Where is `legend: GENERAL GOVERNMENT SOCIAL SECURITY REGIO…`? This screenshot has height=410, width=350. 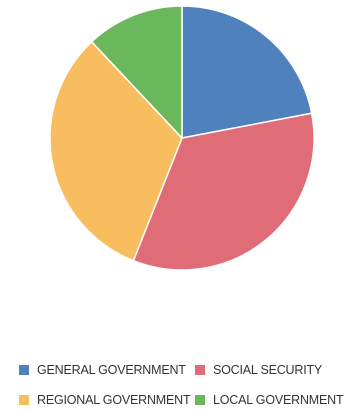
legend: GENERAL GOVERNMENT SOCIAL SECURITY REGIO… is located at coordinates (175, 384).